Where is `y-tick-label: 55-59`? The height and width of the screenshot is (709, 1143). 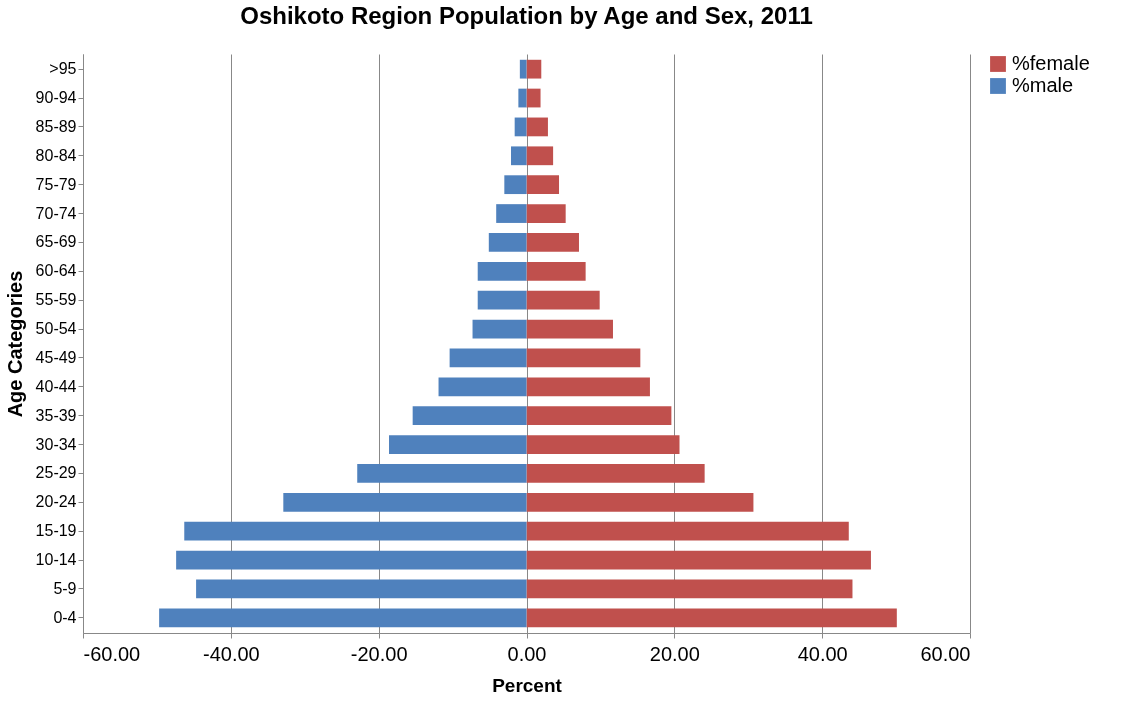 y-tick-label: 55-59 is located at coordinates (56, 300).